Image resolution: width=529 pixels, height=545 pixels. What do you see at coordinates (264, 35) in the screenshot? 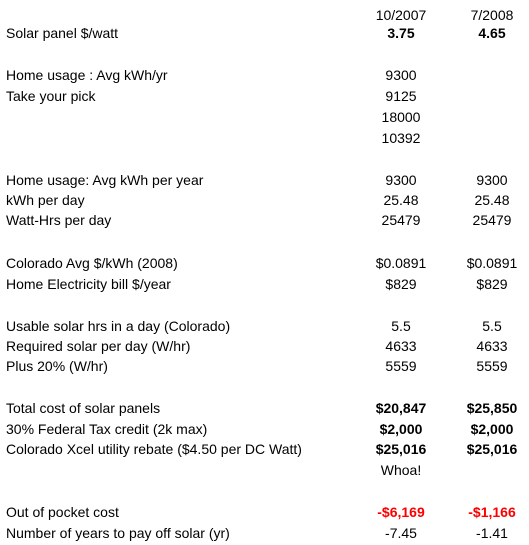
I see `table-row: Solar panel $/watt 3.75 4.65` at bounding box center [264, 35].